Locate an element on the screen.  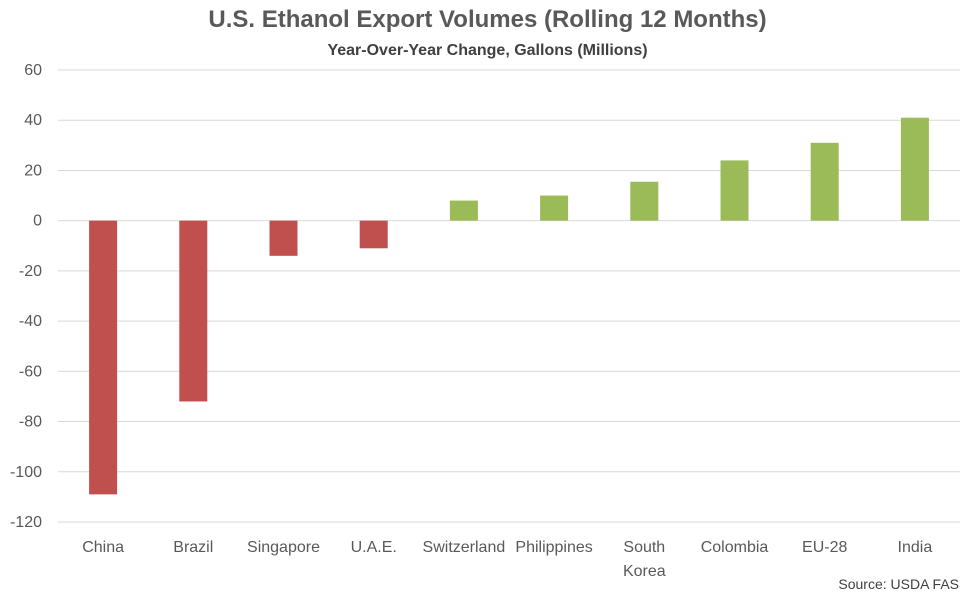
x-tick-label: China is located at coordinates (103, 547).